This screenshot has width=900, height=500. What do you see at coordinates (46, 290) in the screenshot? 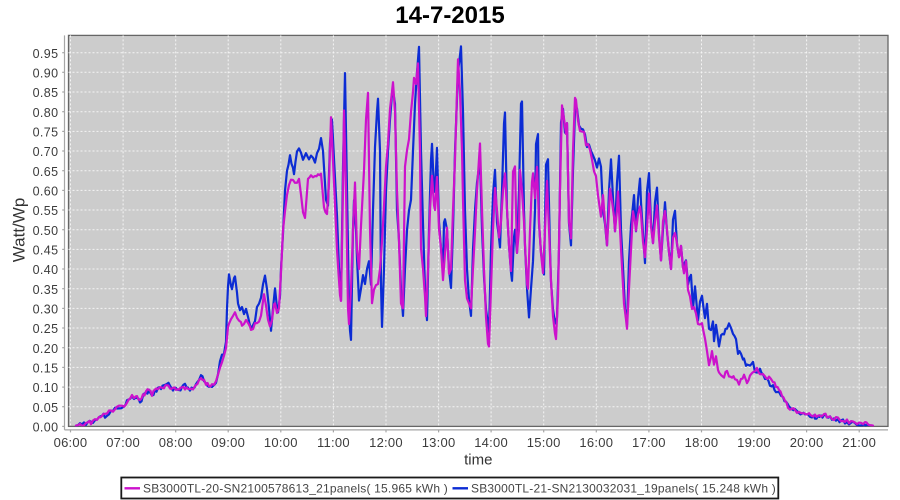
I see `svg-text: 0.35` at bounding box center [46, 290].